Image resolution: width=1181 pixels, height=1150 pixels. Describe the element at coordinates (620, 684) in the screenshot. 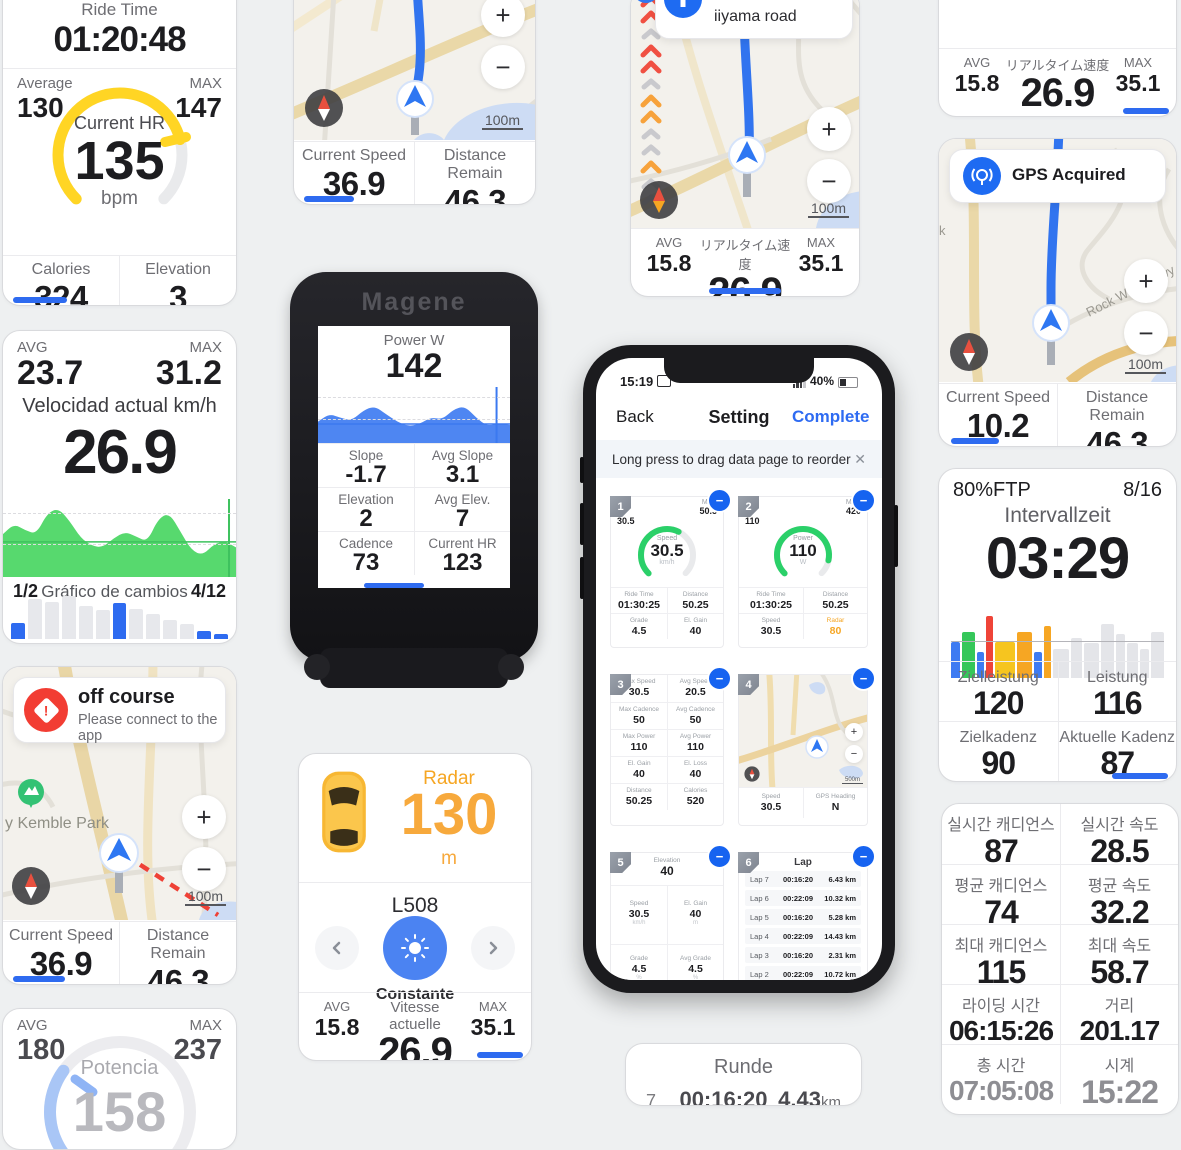

I see `page-number-badge: 3` at that location.